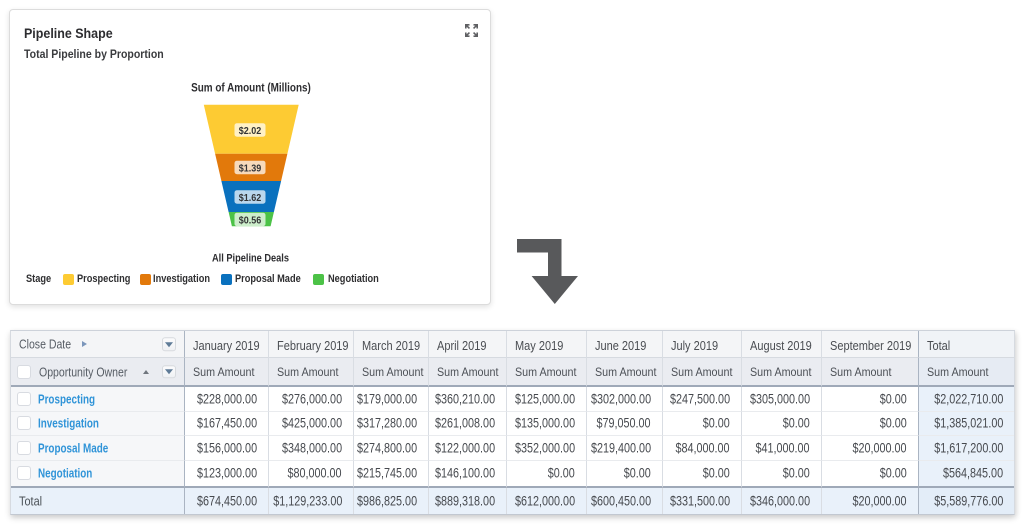 The width and height of the screenshot is (1024, 524). I want to click on svg-text: $1.62, so click(250, 198).